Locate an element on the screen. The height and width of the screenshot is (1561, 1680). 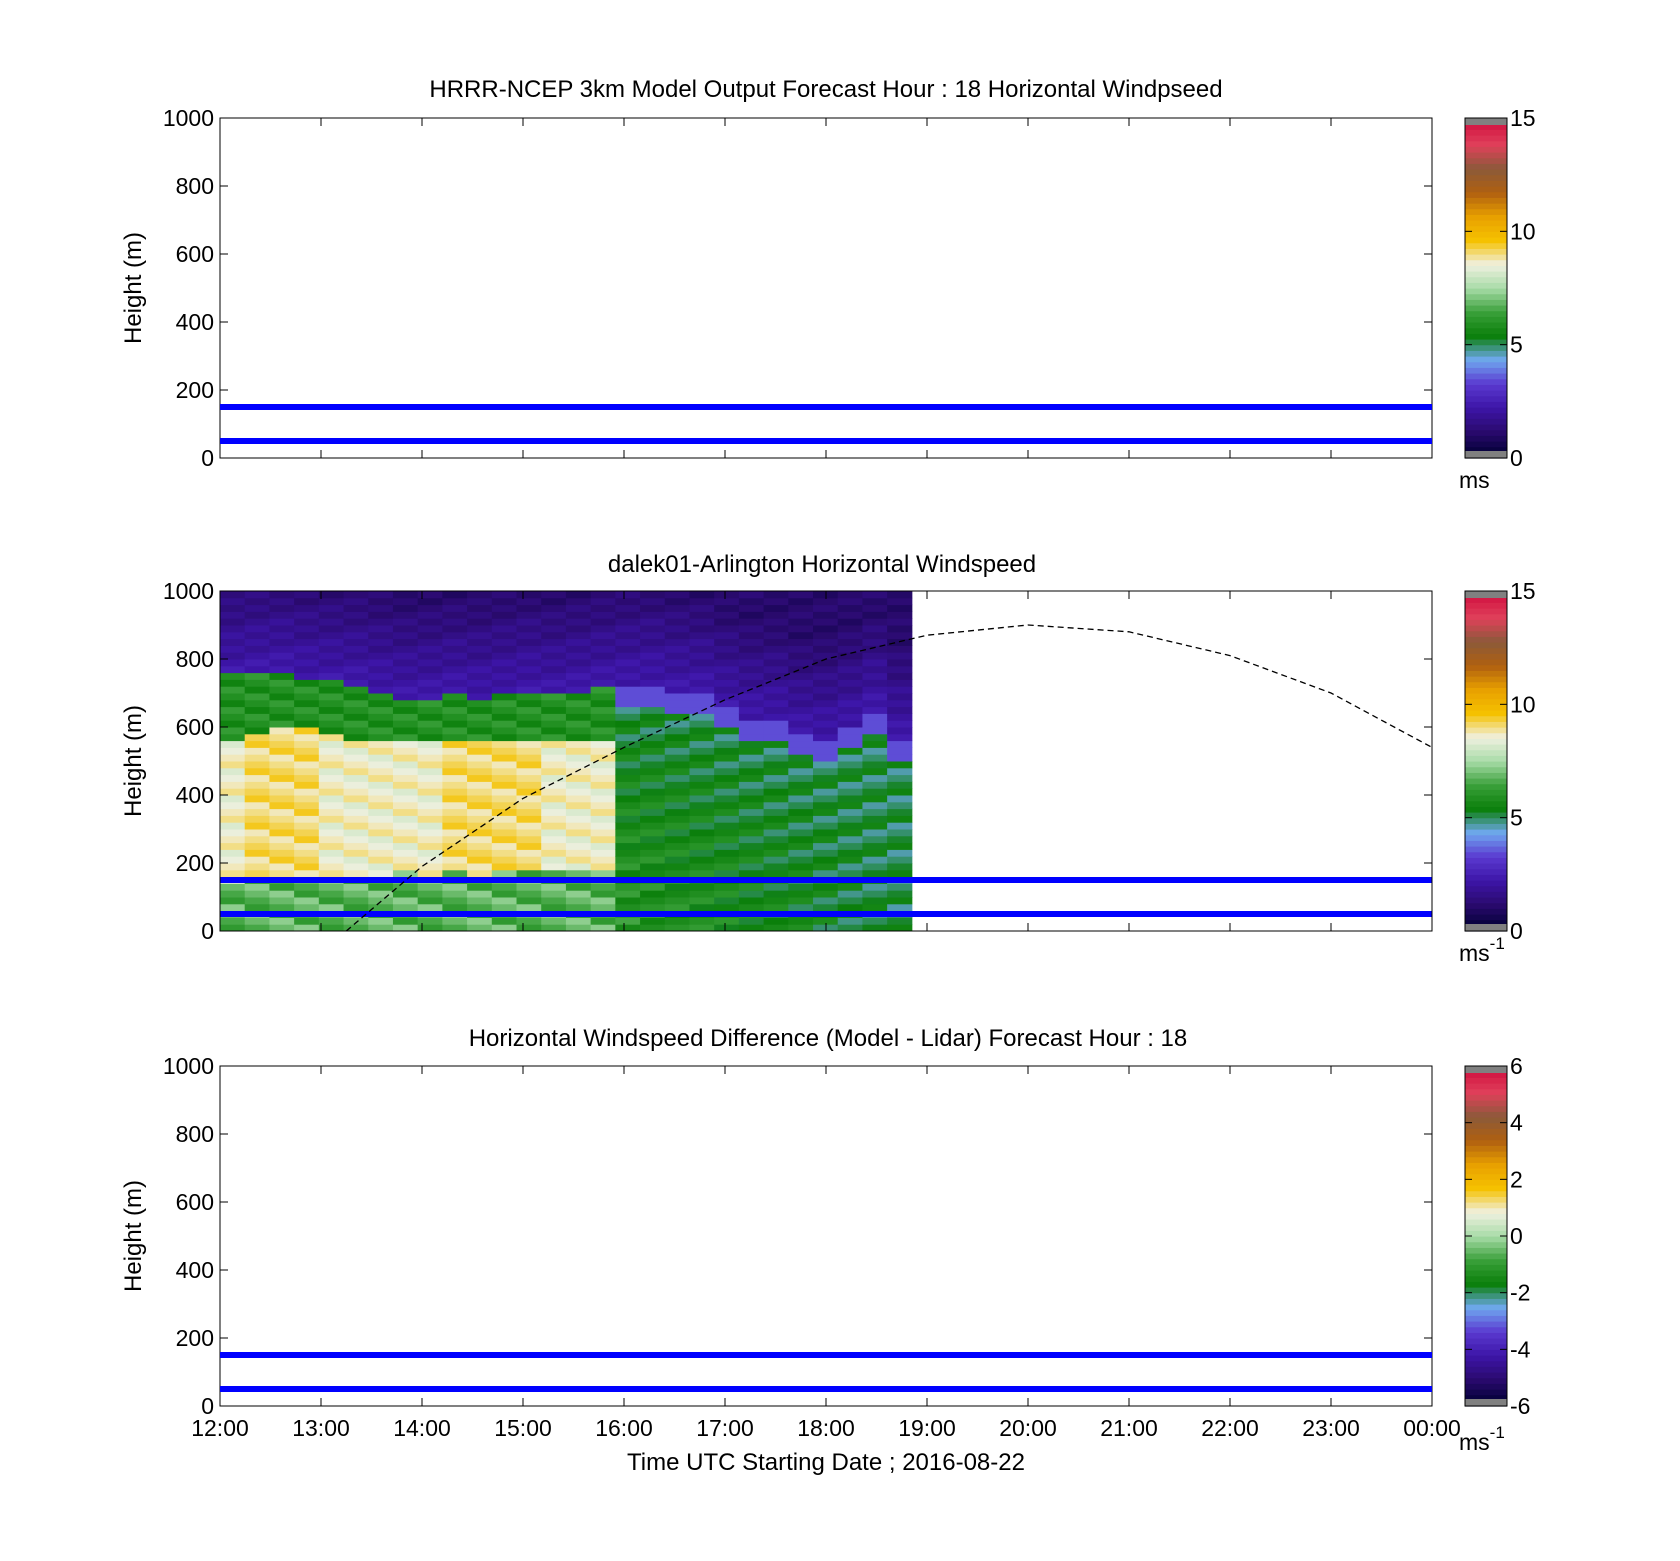
colorbar-tick-label: 0 is located at coordinates (1516, 931).